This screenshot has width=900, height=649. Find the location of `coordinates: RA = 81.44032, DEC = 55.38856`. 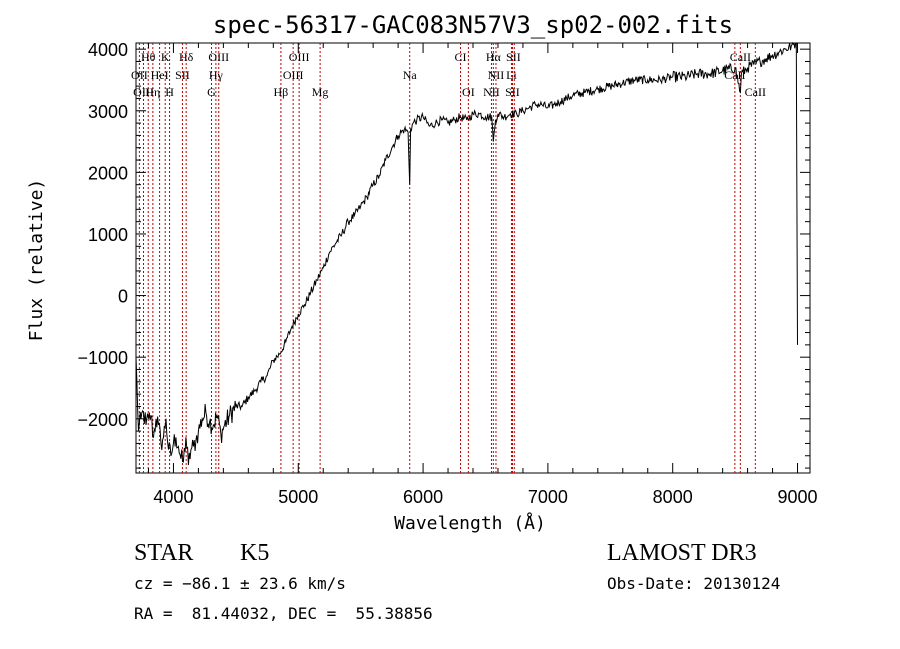

coordinates: RA = 81.44032, DEC = 55.38856 is located at coordinates (283, 613).